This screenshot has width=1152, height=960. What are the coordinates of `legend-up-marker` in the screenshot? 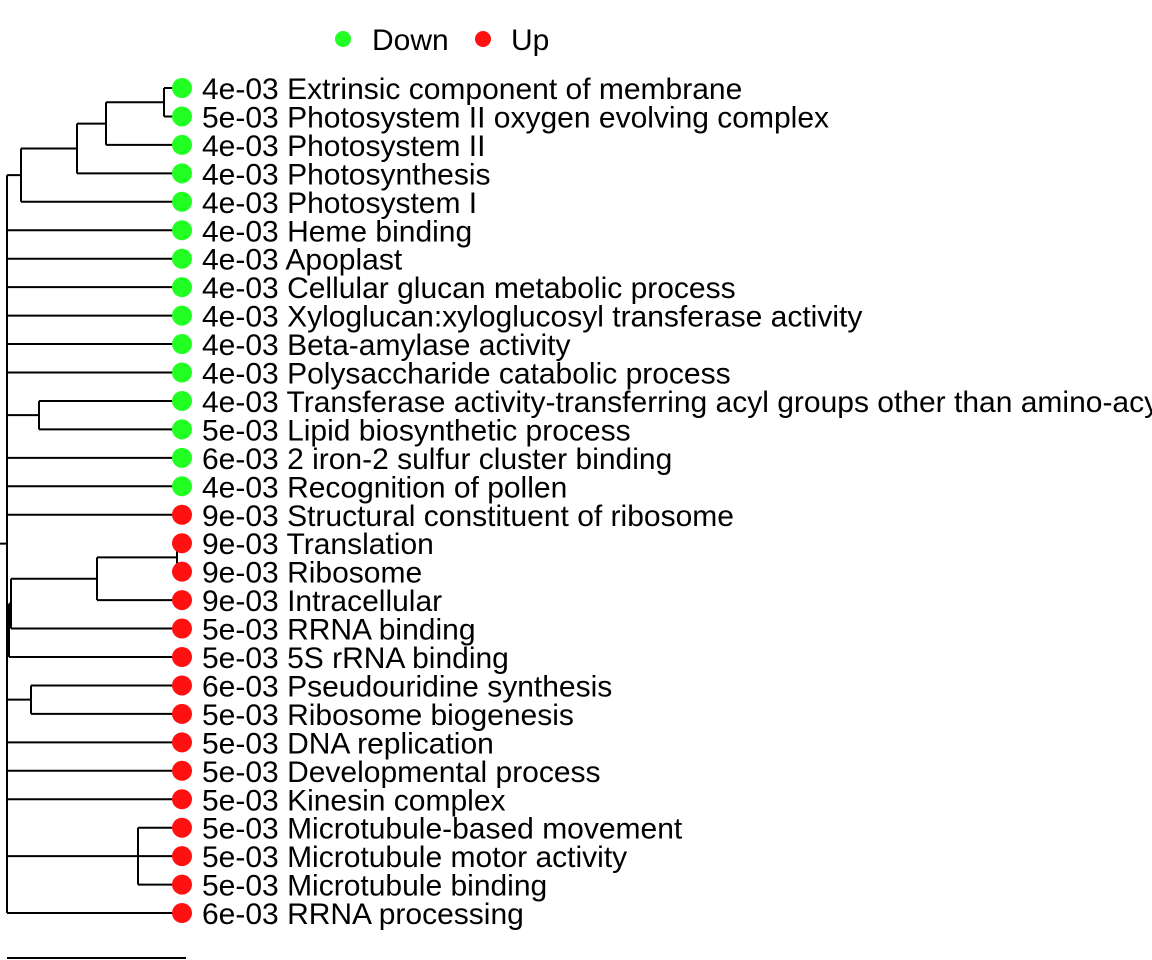 It's located at (483, 39).